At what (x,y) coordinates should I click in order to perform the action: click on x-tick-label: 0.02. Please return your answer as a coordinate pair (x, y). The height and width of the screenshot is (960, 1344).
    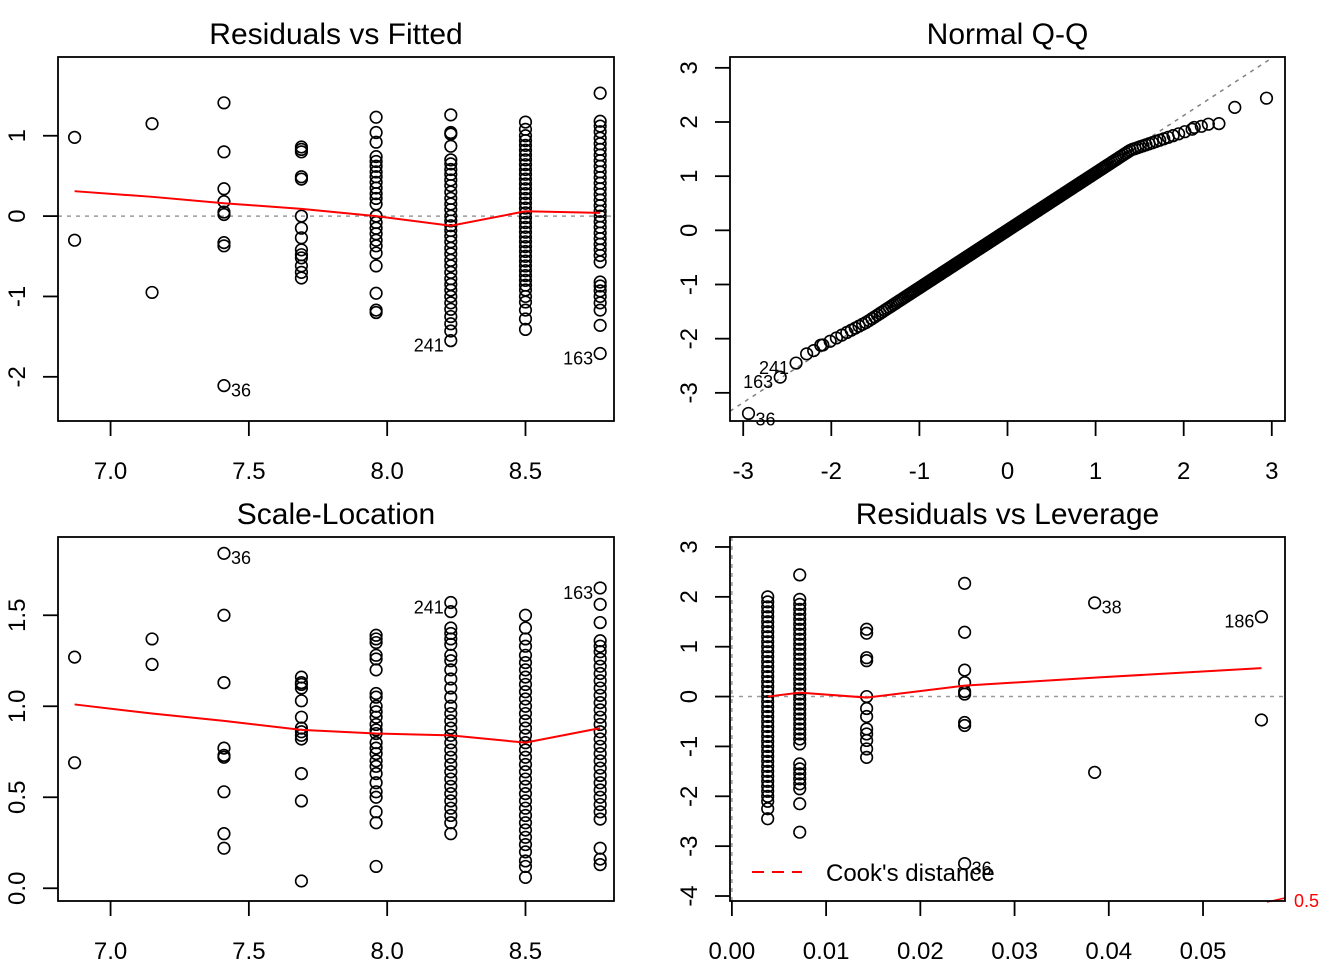
    Looking at the image, I should click on (920, 949).